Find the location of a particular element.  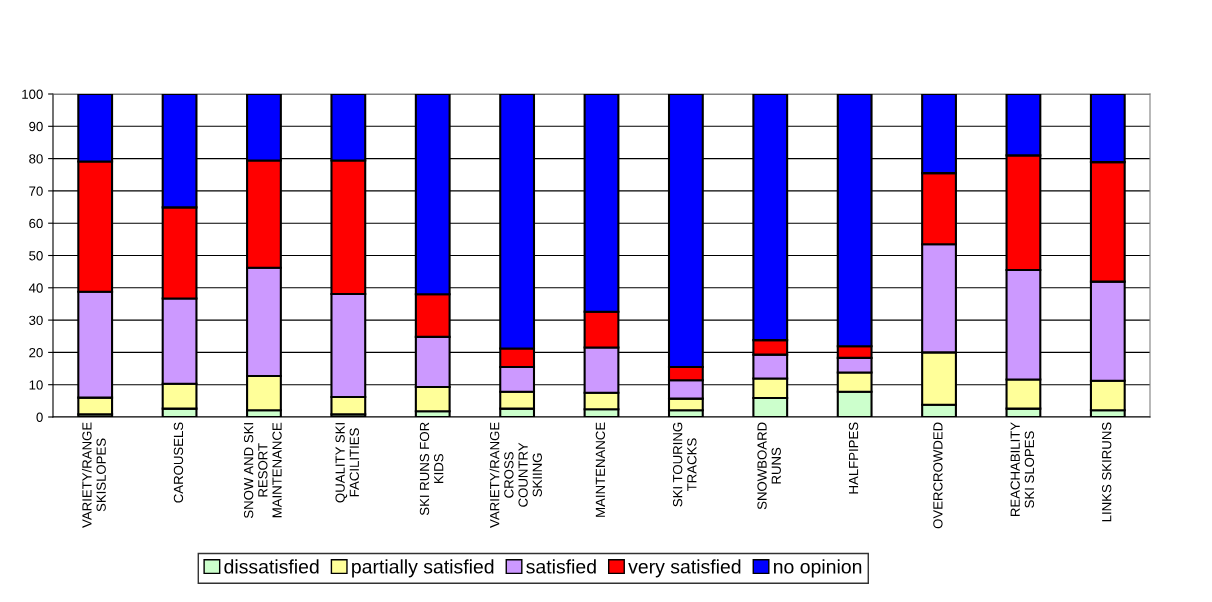

y-tick-label: 0 is located at coordinates (39, 417).